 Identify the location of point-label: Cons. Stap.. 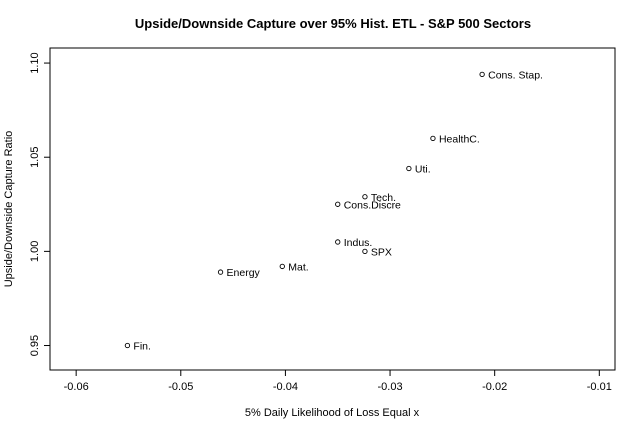
(515, 75).